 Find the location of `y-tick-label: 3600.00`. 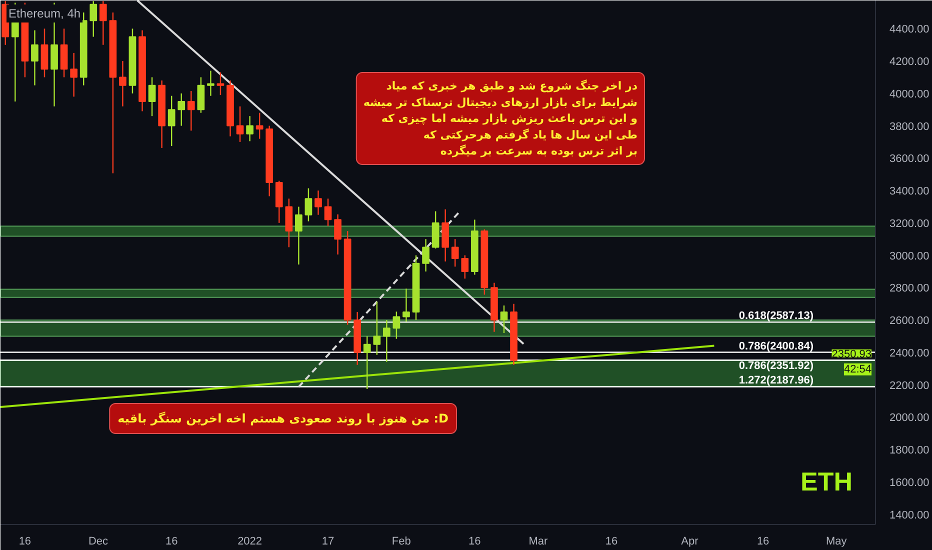

y-tick-label: 3600.00 is located at coordinates (910, 159).